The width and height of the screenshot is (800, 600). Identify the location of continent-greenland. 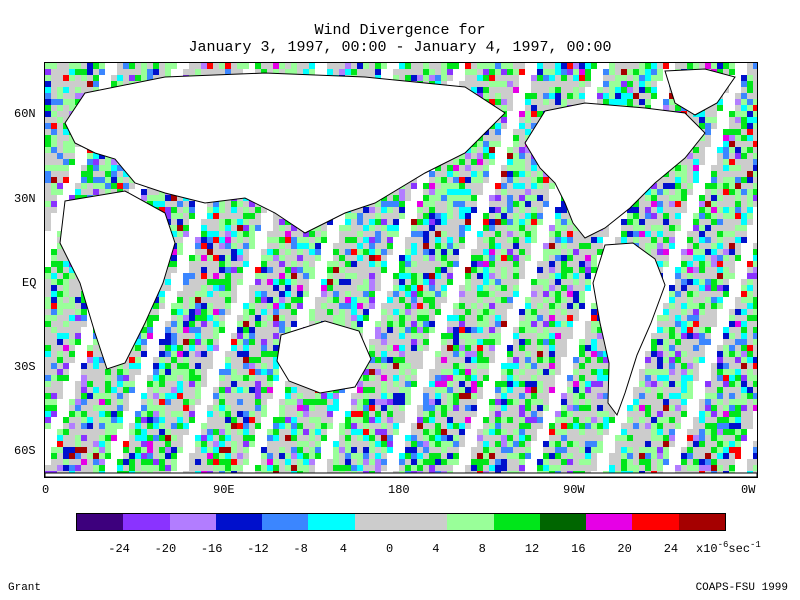
(700, 92).